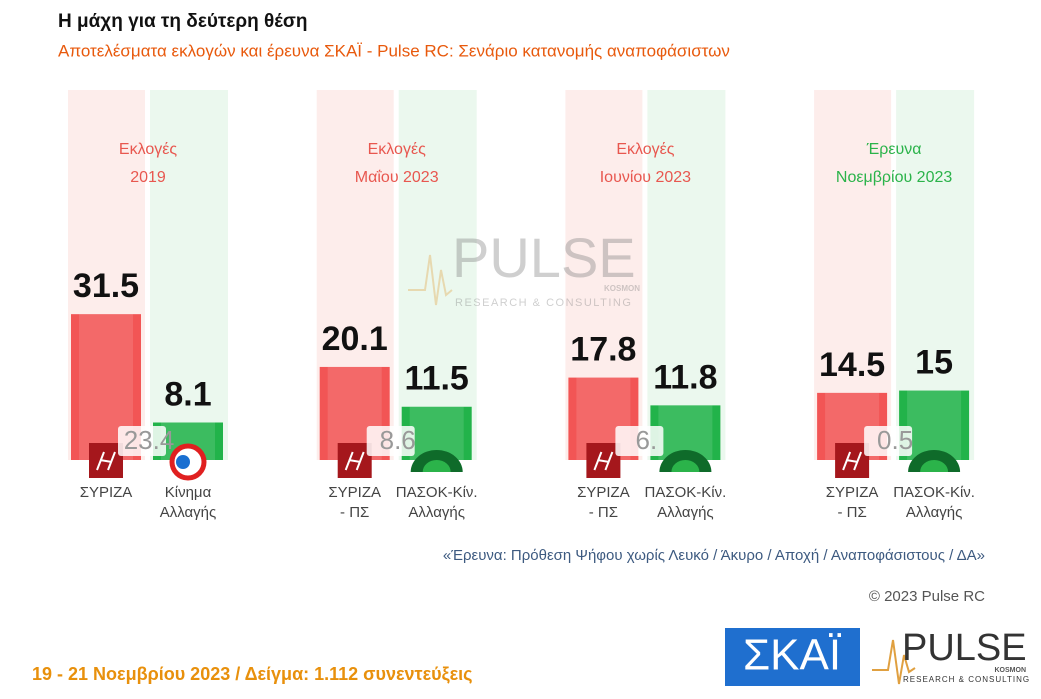 The height and width of the screenshot is (699, 1041). I want to click on category-label: Εκλογές 2019, so click(148, 163).